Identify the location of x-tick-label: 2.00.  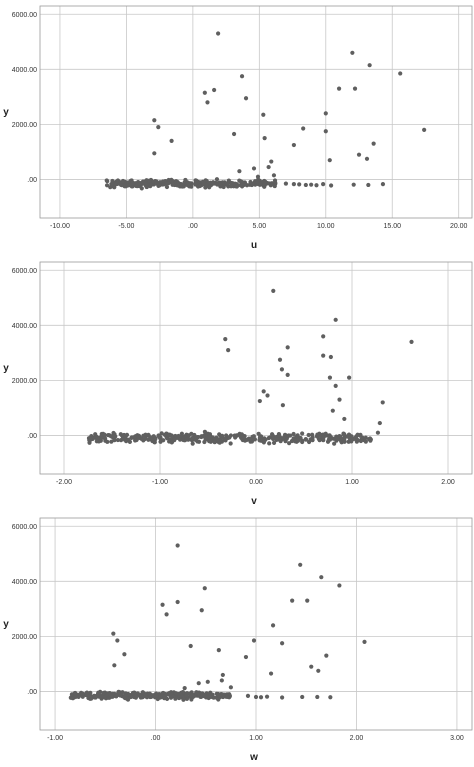
(357, 738).